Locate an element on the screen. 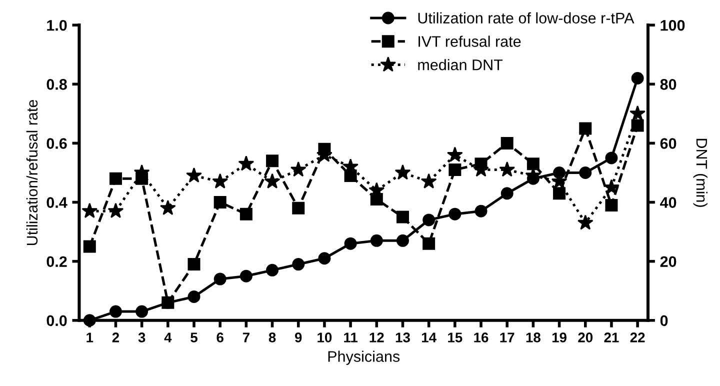 The image size is (720, 386). x-tick-label: 11 is located at coordinates (351, 337).